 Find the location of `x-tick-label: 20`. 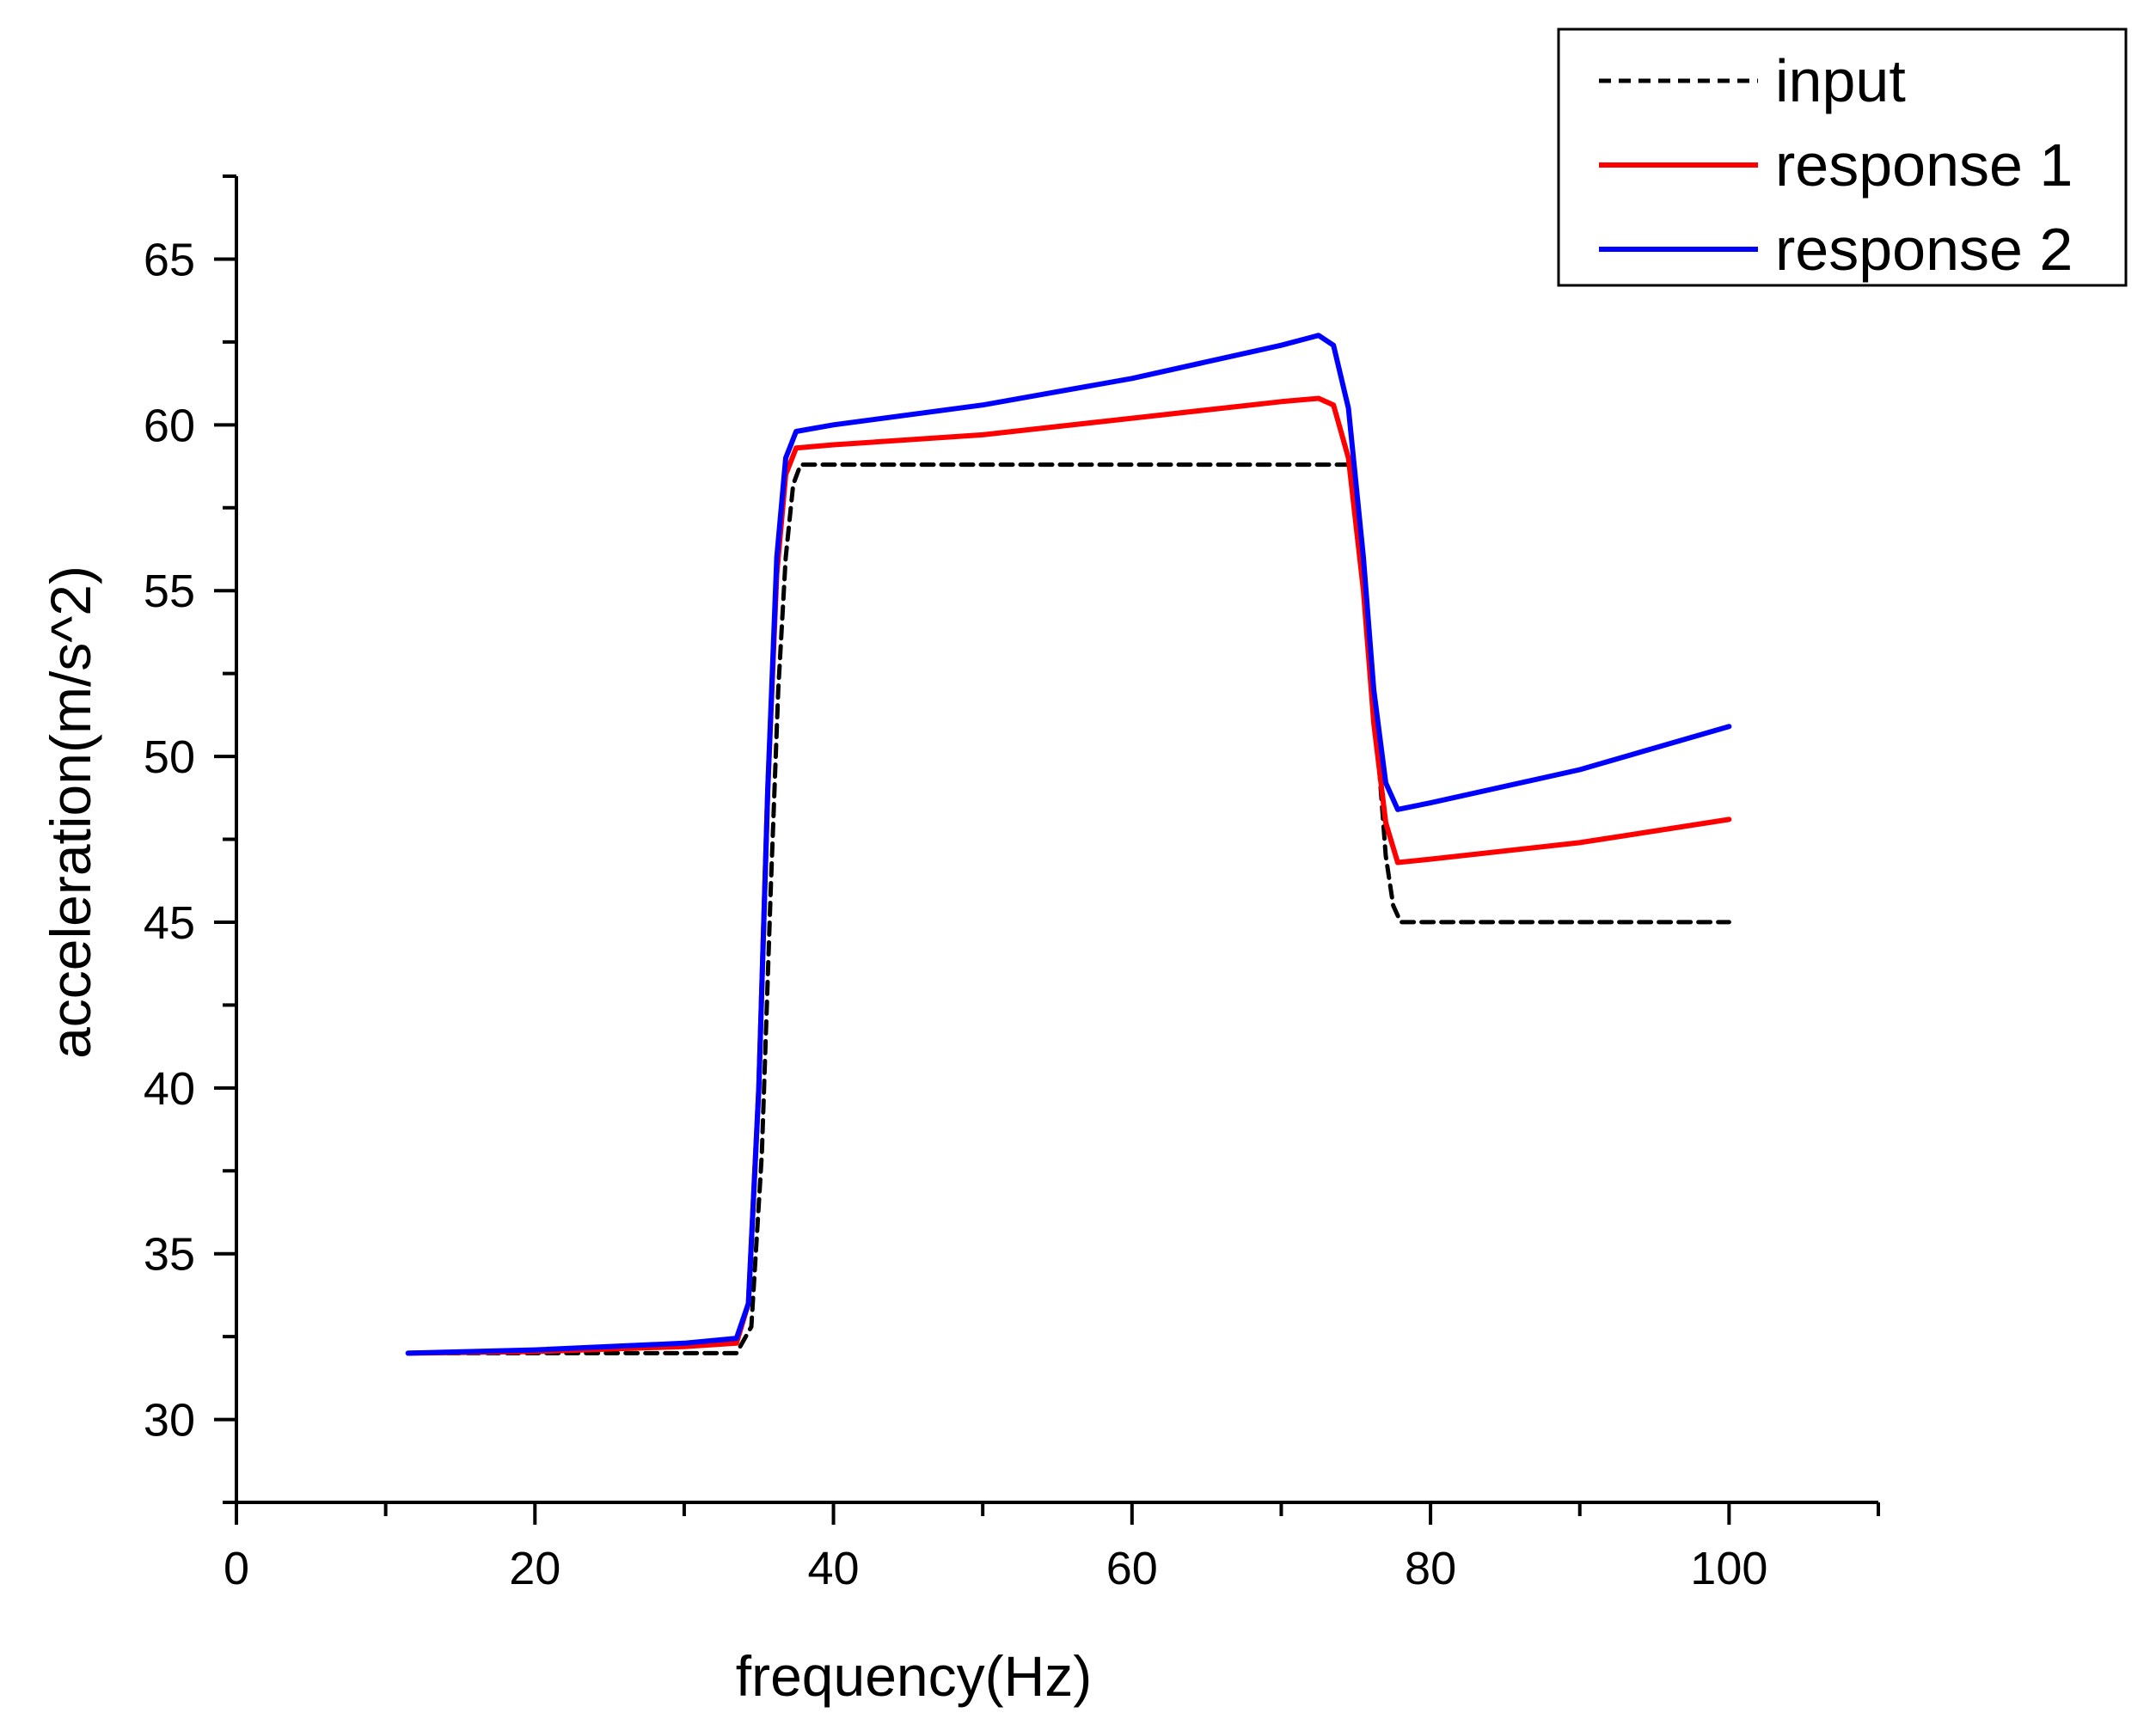

x-tick-label: 20 is located at coordinates (534, 1568).